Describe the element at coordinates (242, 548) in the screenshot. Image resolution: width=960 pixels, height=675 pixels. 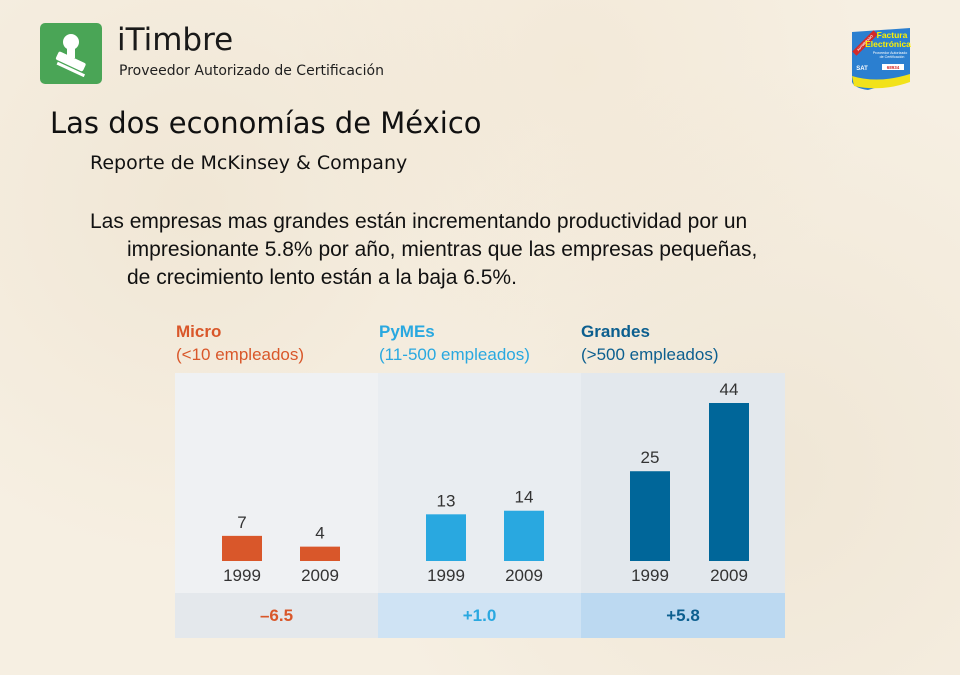
I see `bar-micro-1999` at that location.